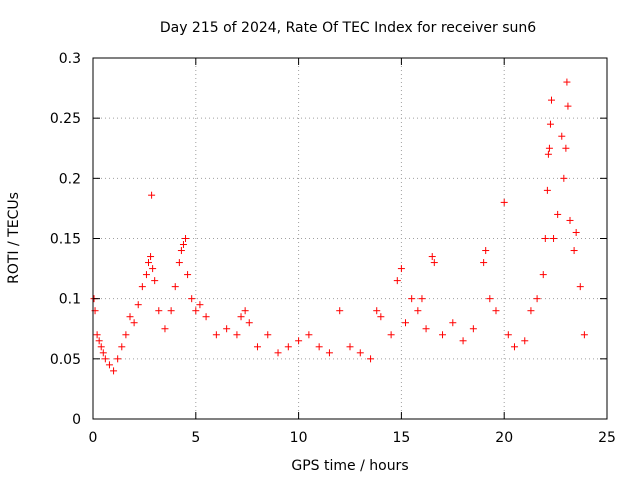 This screenshot has height=480, width=640. Describe the element at coordinates (70, 59) in the screenshot. I see `y-tick-label: 0.3` at that location.